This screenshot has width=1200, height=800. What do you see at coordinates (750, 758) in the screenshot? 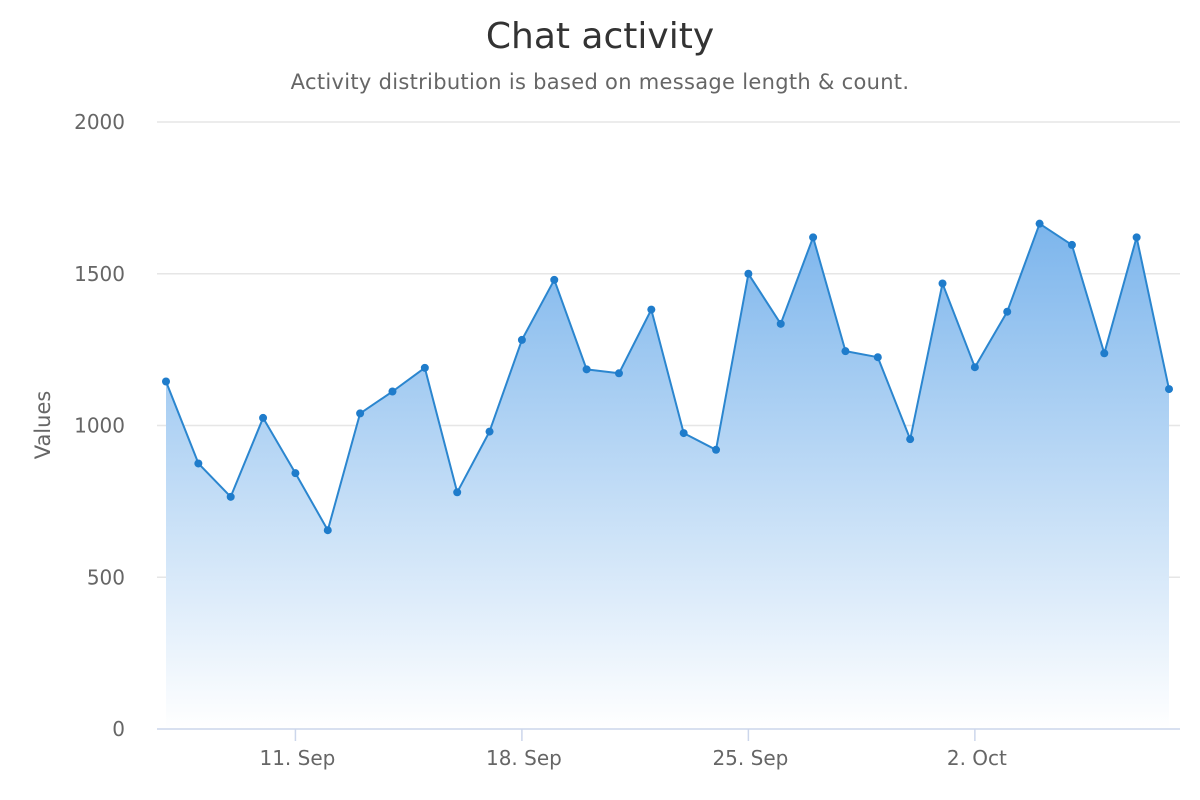
I see `x-tick-label: 25. Sep` at bounding box center [750, 758].